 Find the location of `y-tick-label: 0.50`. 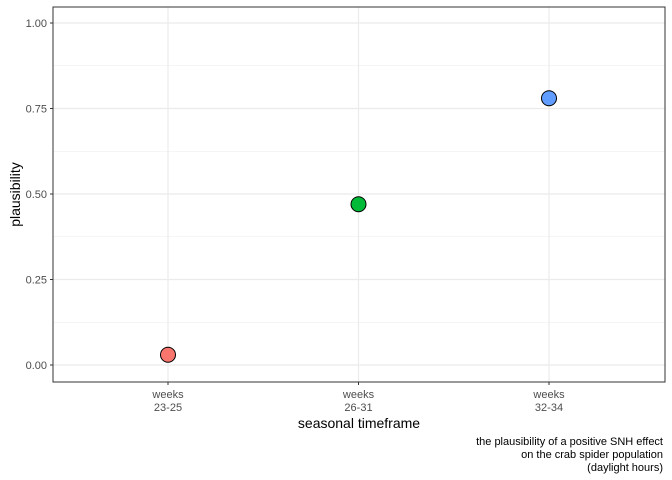

y-tick-label: 0.50 is located at coordinates (36, 195).